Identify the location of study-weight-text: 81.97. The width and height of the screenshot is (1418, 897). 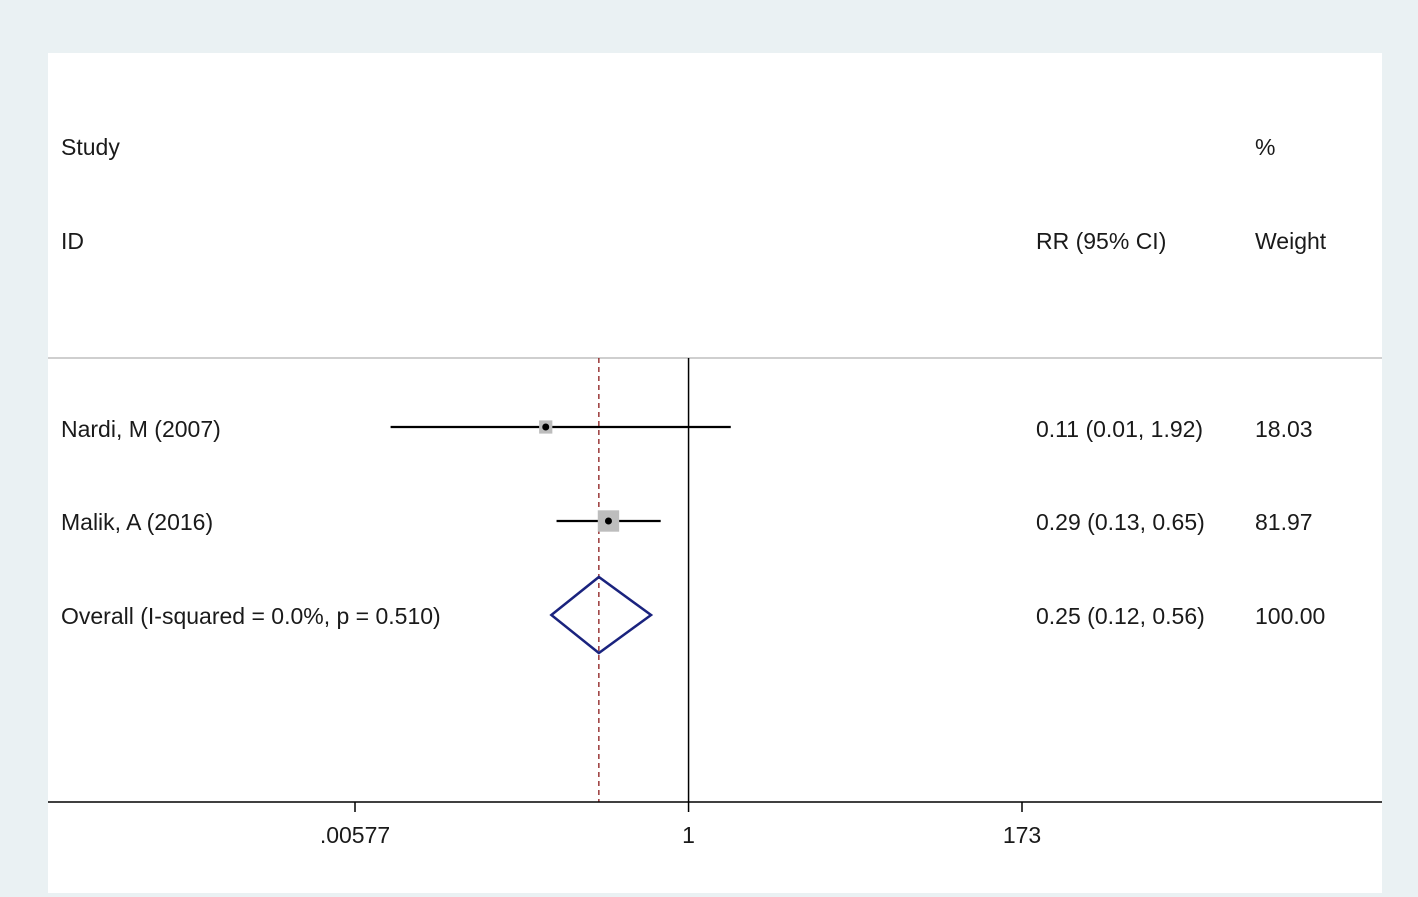
(1284, 522).